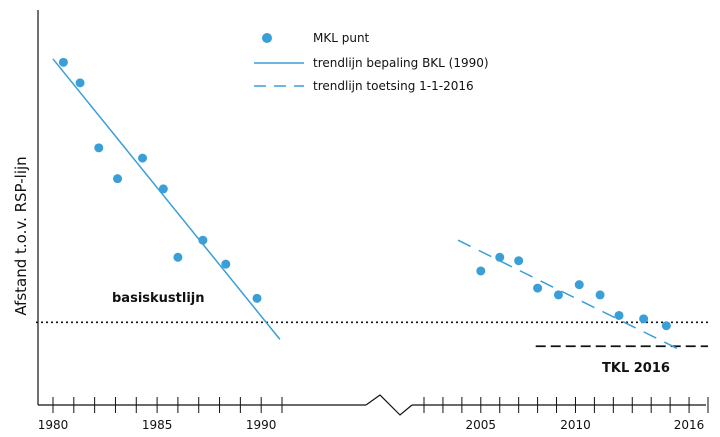 This screenshot has width=720, height=437. What do you see at coordinates (267, 38) in the screenshot?
I see `legend-point-marker` at bounding box center [267, 38].